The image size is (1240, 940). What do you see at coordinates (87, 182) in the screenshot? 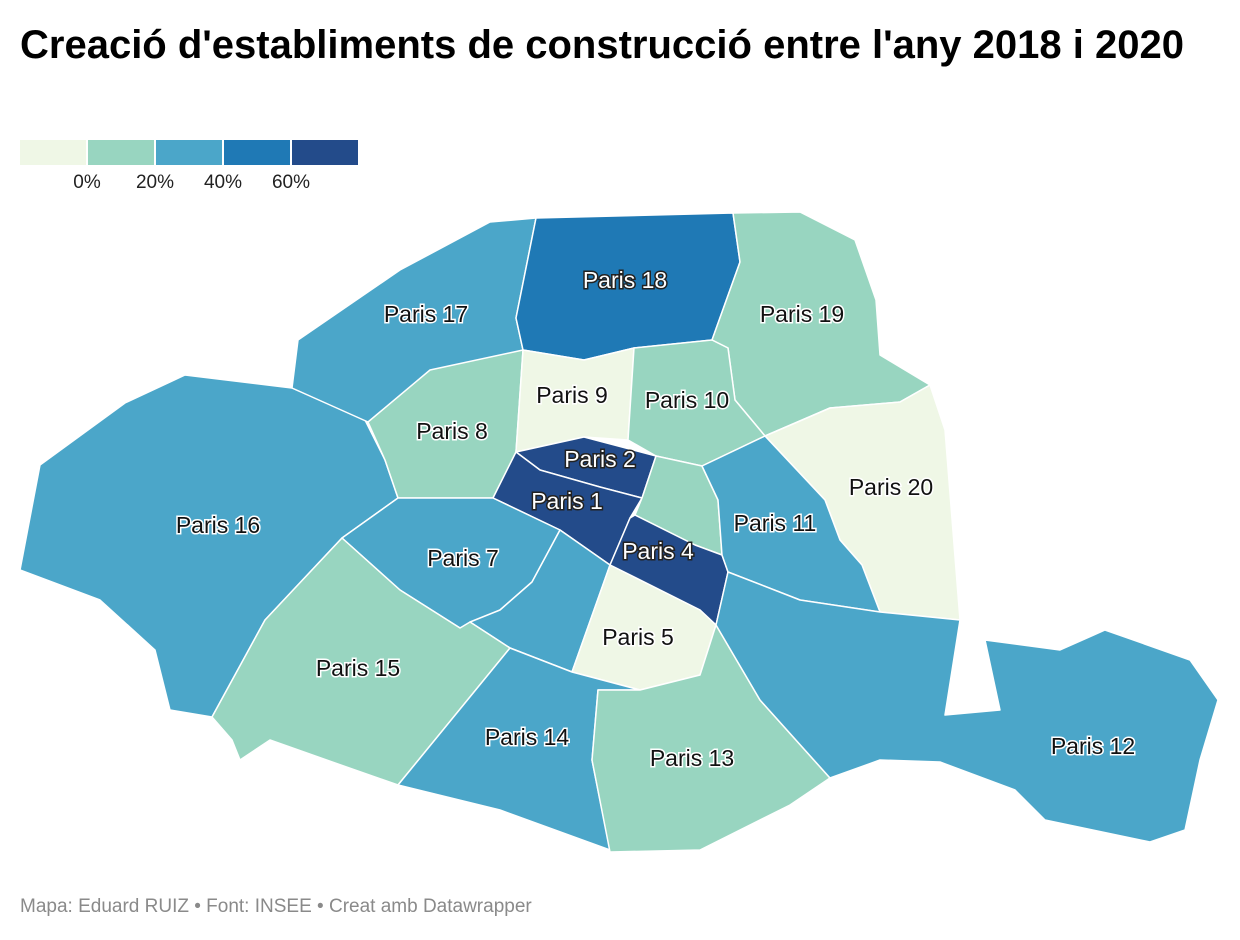
I see `legend-tick-0: 0%` at bounding box center [87, 182].